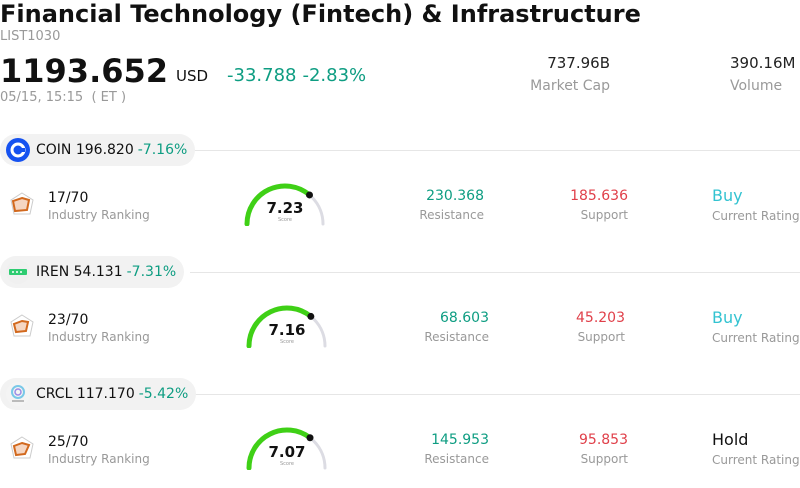  Describe the element at coordinates (162, 150) in the screenshot. I see `stock-change-percent: -7.16%` at that location.